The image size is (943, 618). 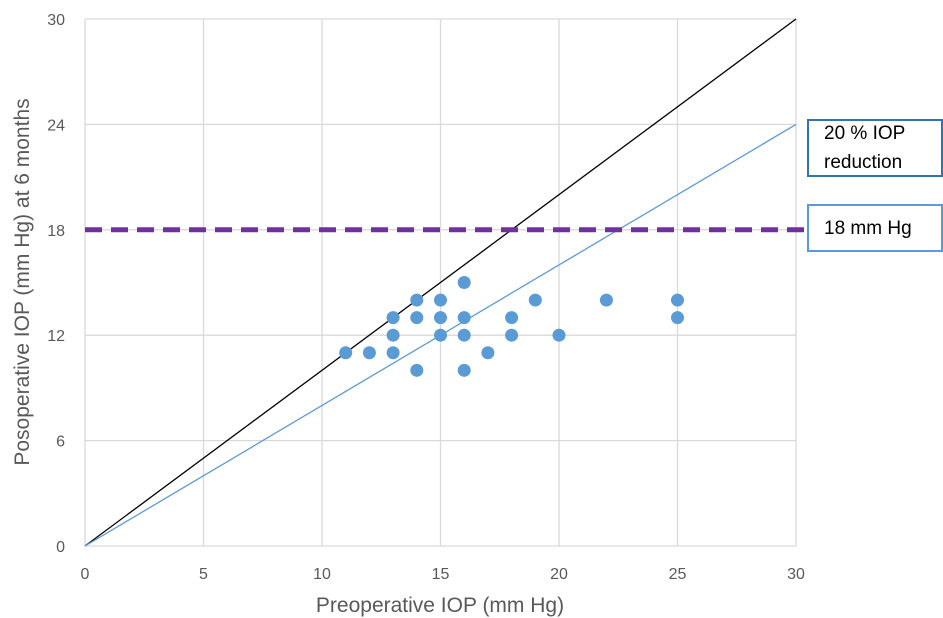 I want to click on reduction-line-callout: 20 % IOP reduction, so click(x=875, y=148).